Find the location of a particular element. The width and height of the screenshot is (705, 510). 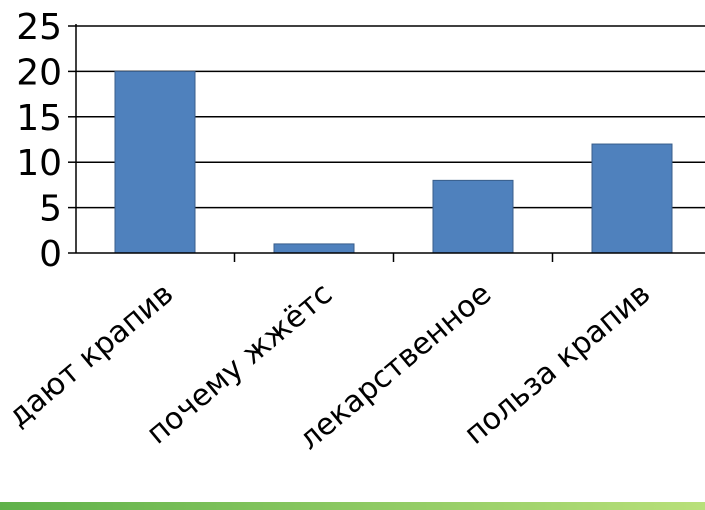

x-tick-label: дают крапив is located at coordinates (91, 355).